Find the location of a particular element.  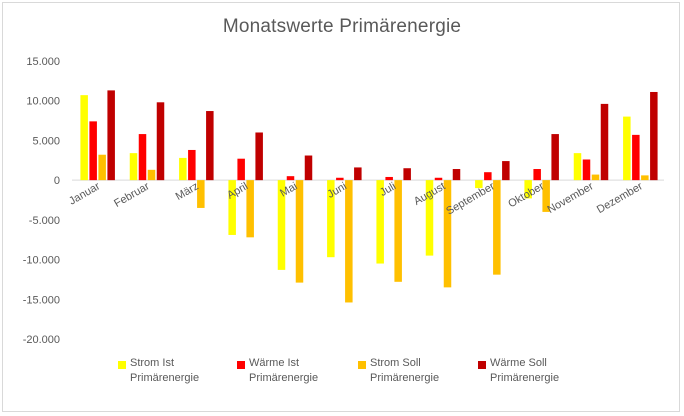

bar-3-juli is located at coordinates (398, 231).